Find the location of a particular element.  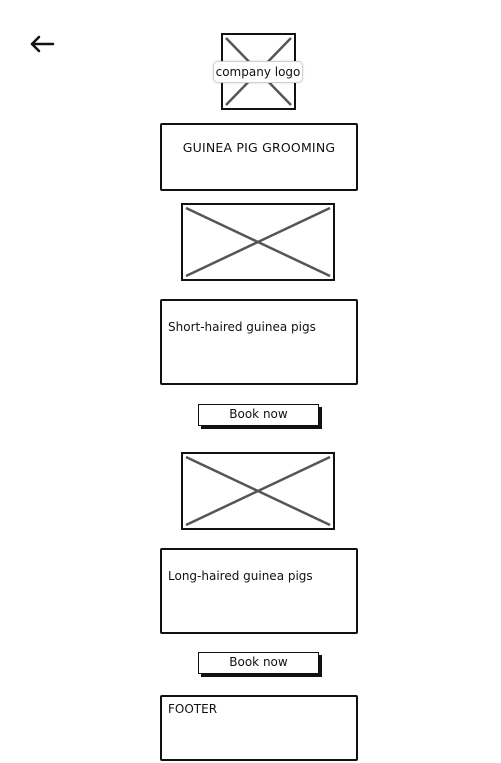

service-description-box: Short-haired guinea pigs is located at coordinates (259, 342).